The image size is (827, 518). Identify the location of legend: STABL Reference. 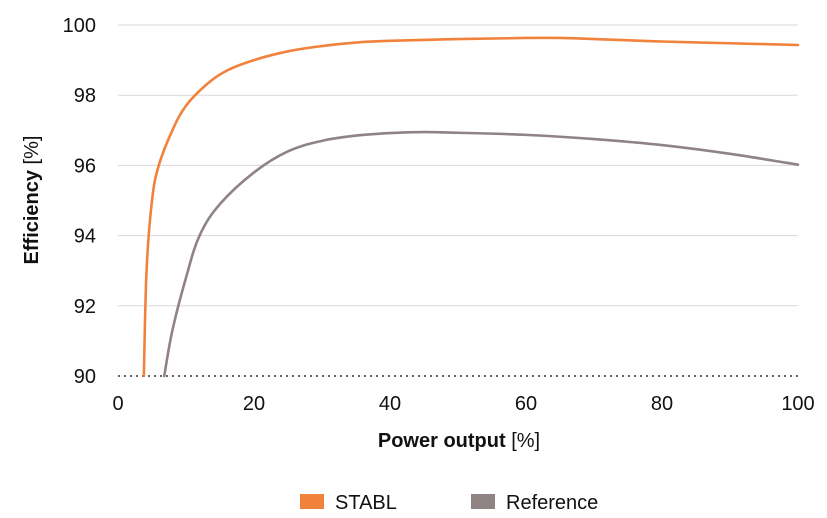
(449, 503).